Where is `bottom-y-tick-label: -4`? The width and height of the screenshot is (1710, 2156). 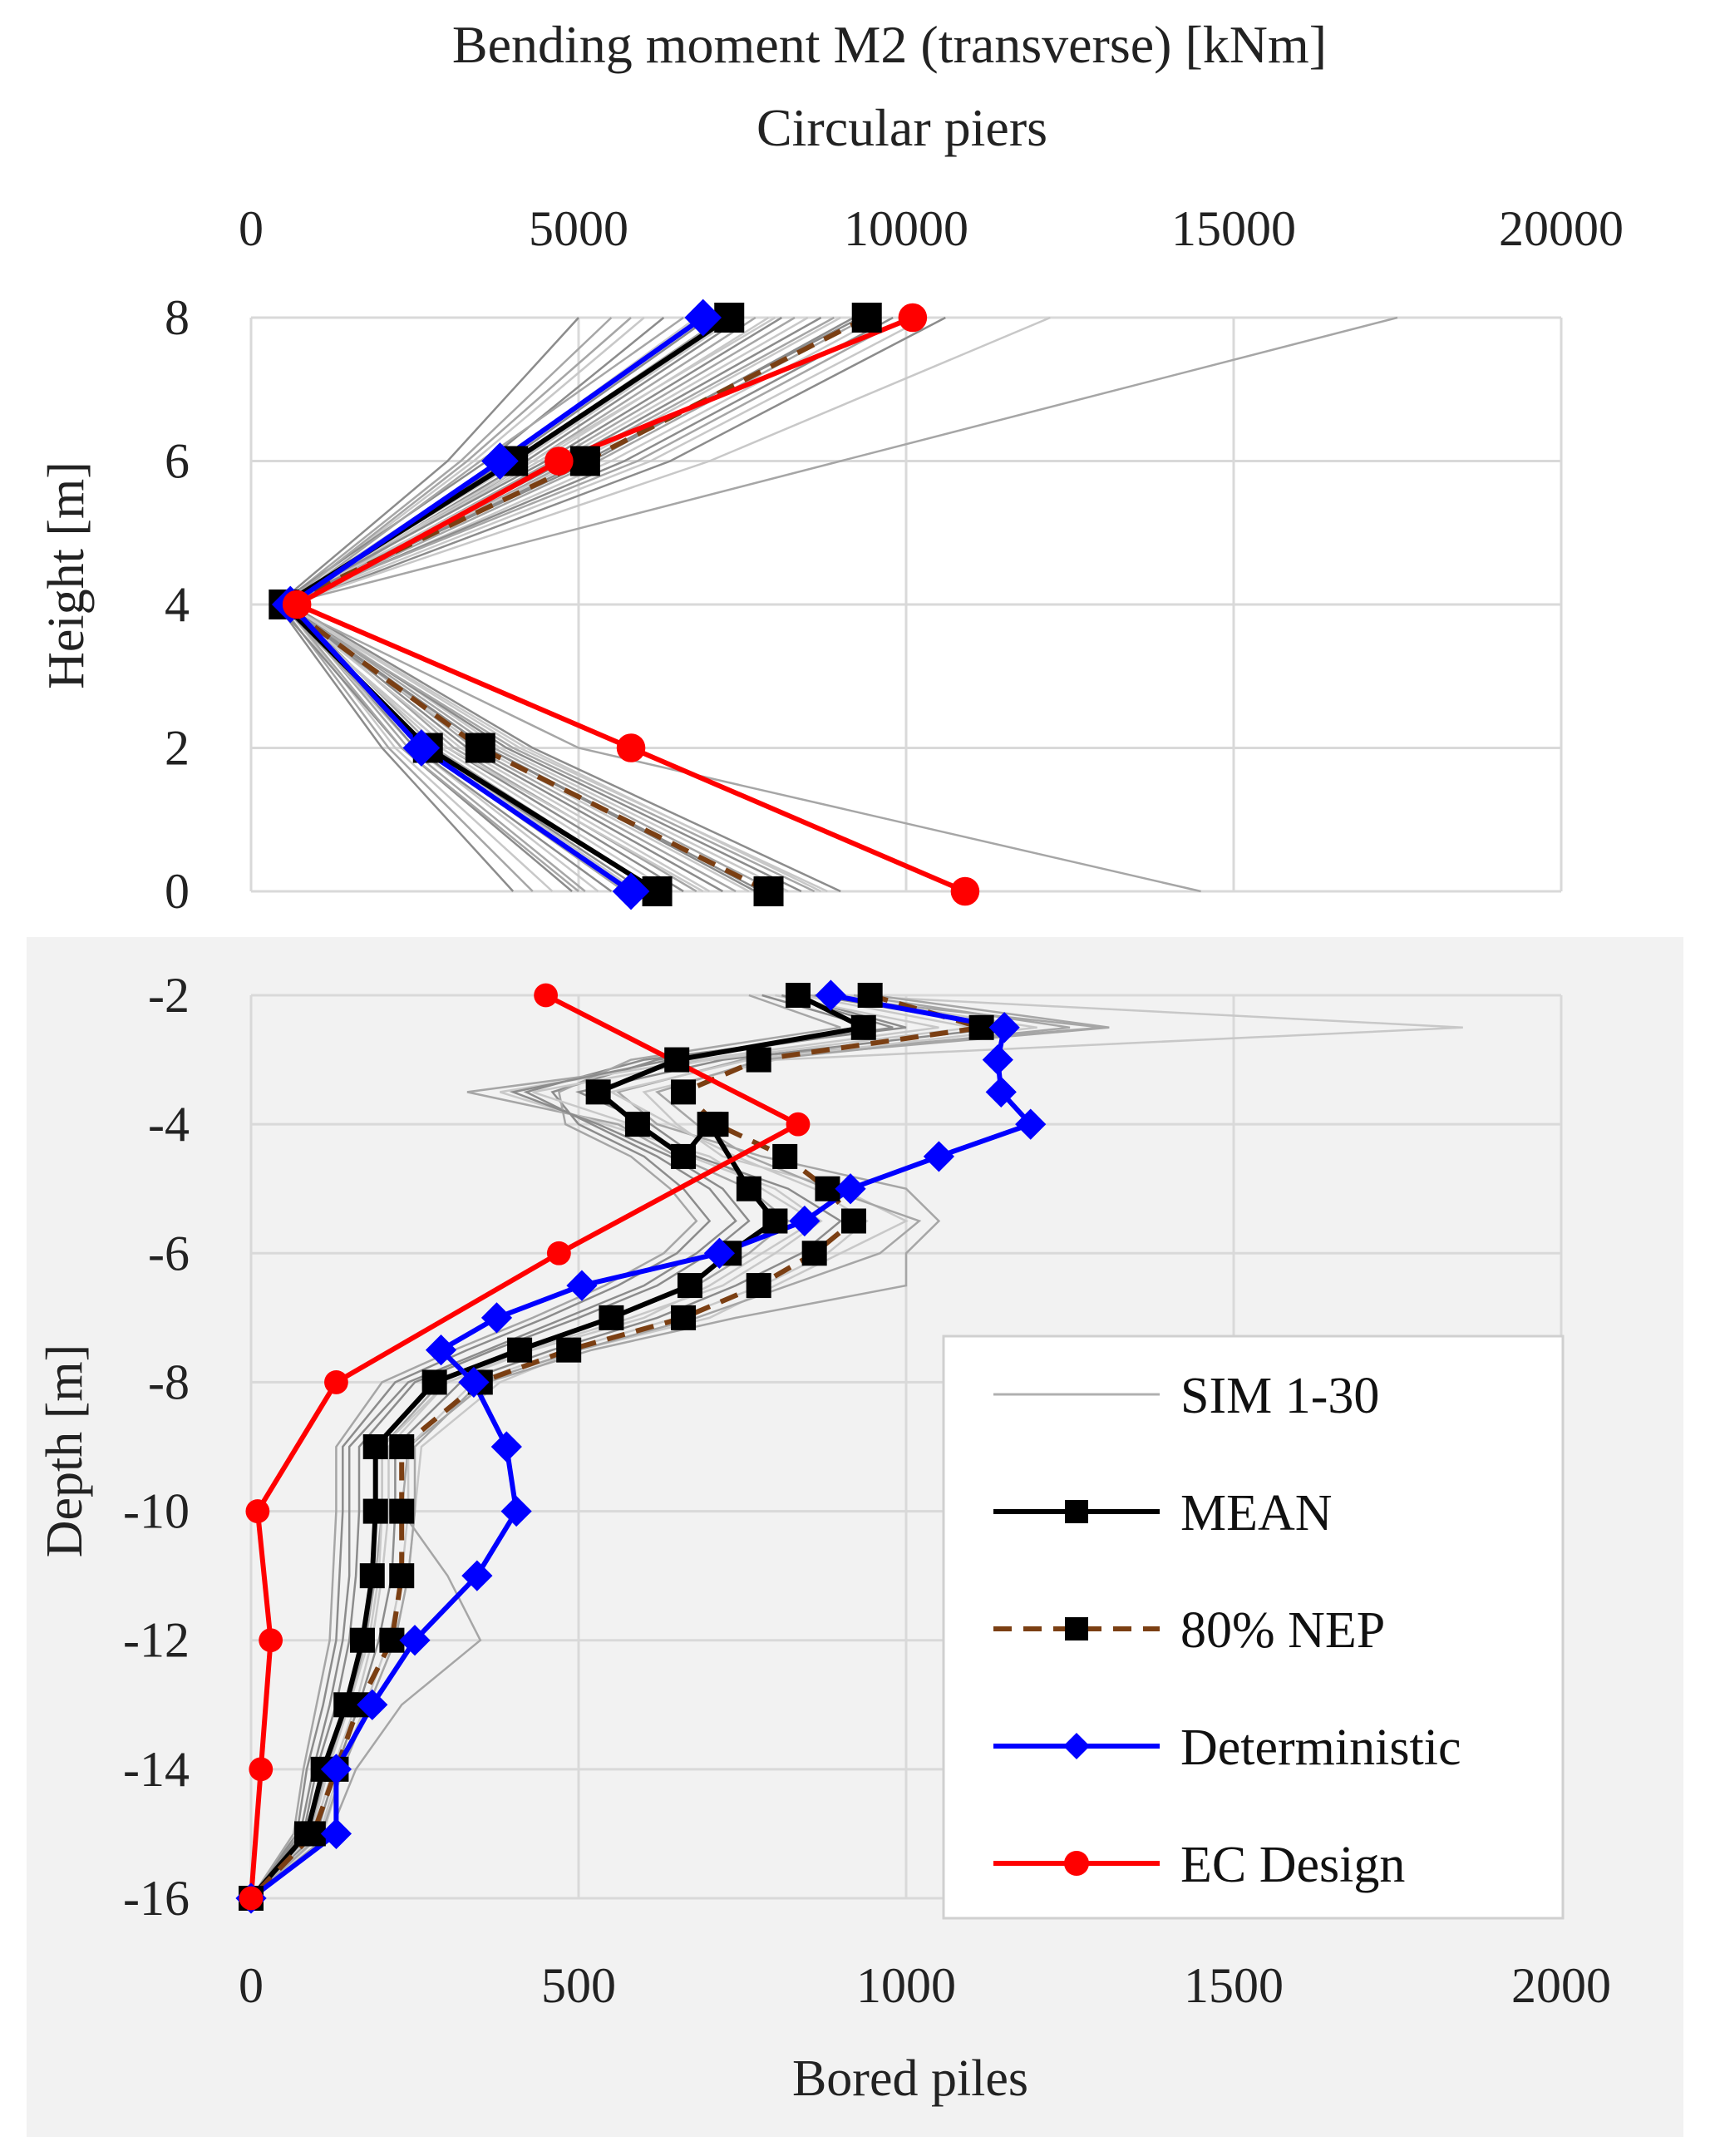 bottom-y-tick-label: -4 is located at coordinates (169, 1124).